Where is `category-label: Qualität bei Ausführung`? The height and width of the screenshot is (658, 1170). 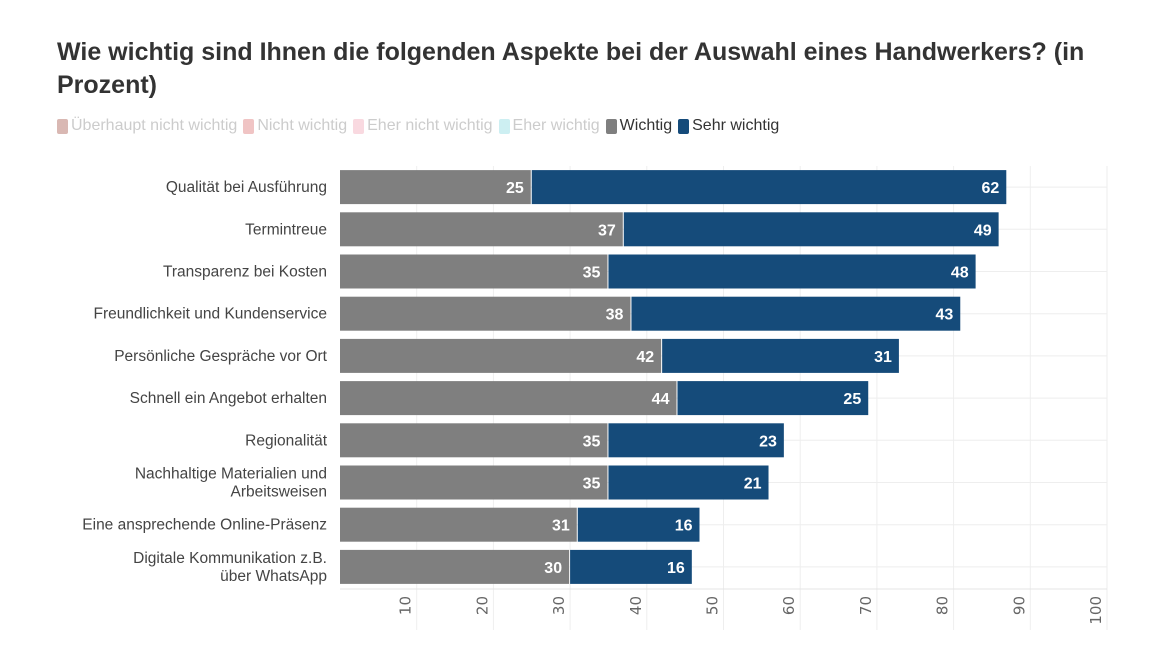 category-label: Qualität bei Ausführung is located at coordinates (246, 187).